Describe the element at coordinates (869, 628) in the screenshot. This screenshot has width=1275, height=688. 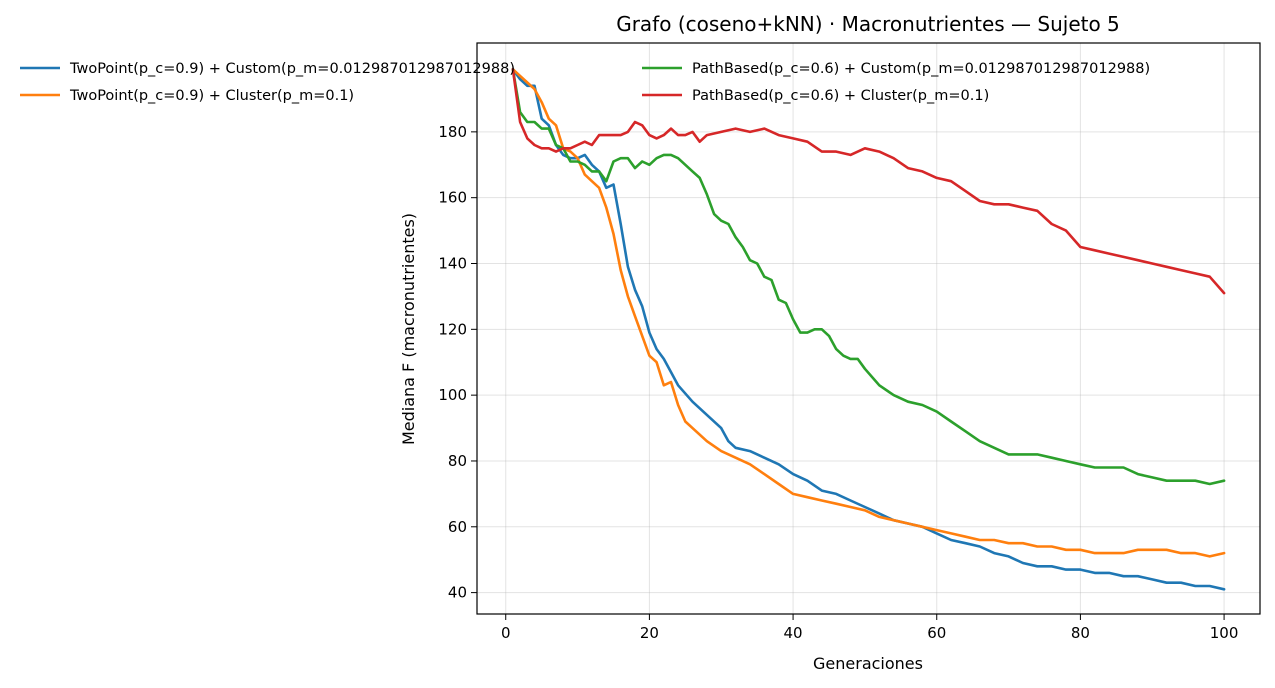
I see `x-axis: 0 20 40 60 80 100` at that location.